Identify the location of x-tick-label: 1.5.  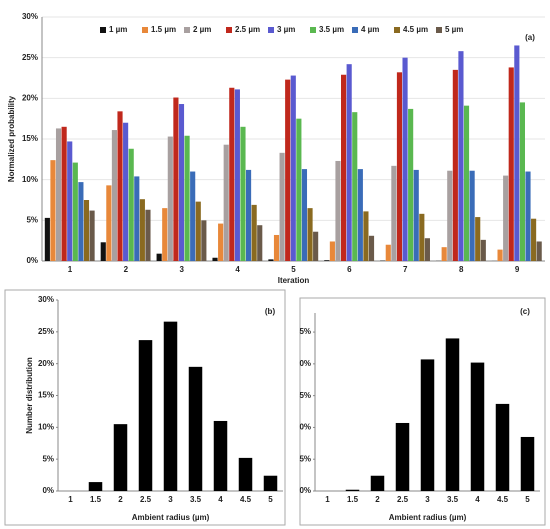
(353, 499).